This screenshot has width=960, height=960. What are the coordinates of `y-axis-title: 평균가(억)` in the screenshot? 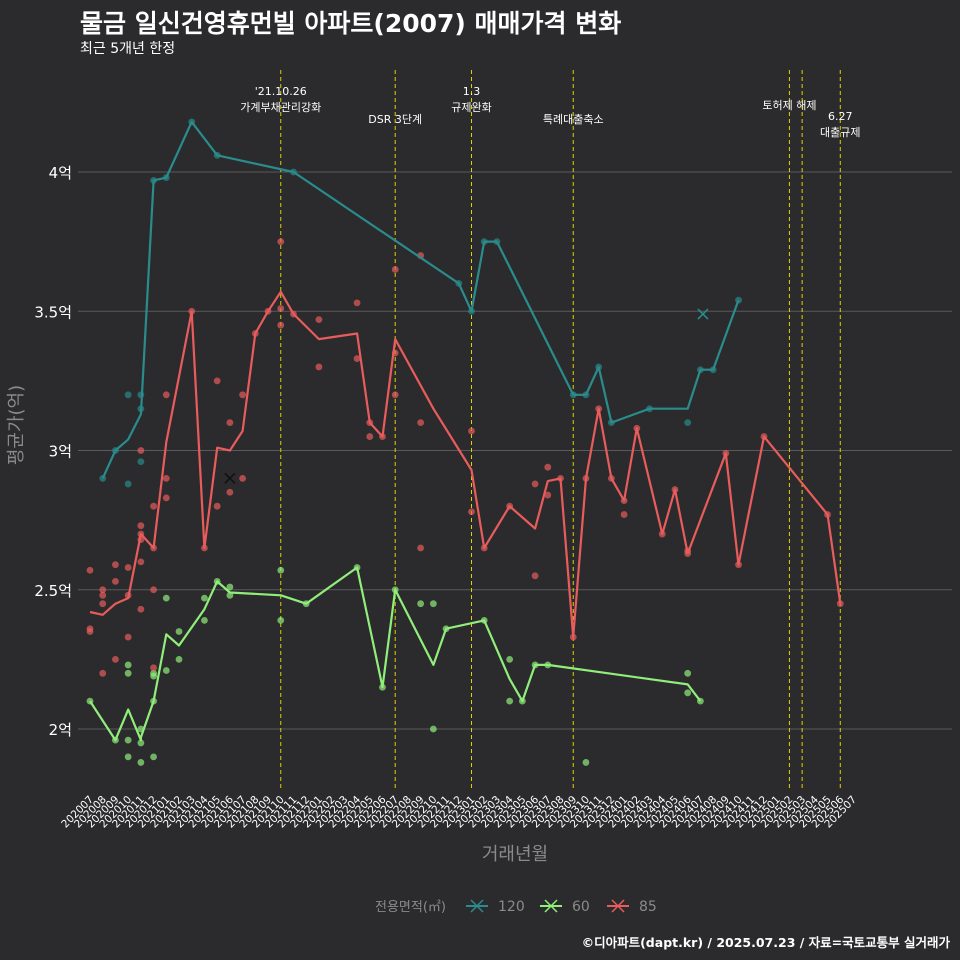 It's located at (16, 425).